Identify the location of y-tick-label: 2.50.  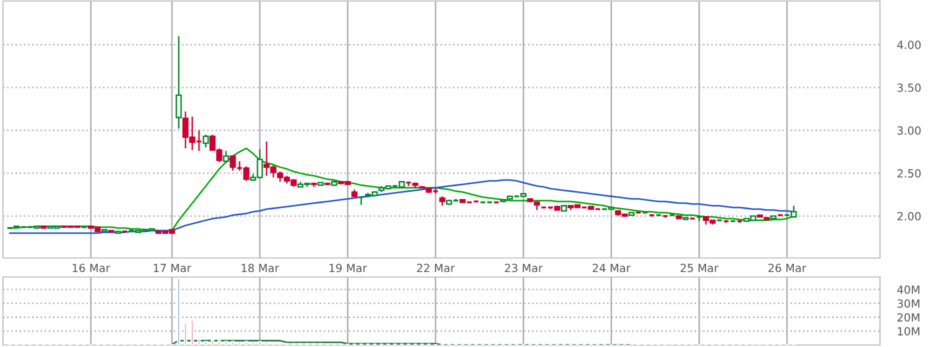
(909, 173).